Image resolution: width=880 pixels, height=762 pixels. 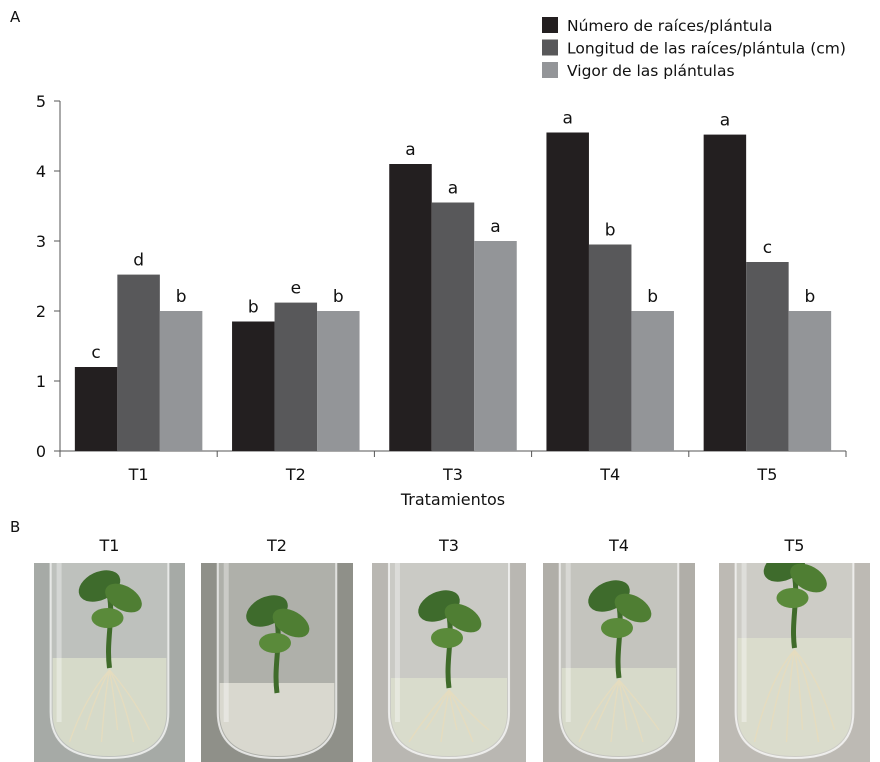 I want to click on x-tick-label: T5, so click(x=766, y=474).